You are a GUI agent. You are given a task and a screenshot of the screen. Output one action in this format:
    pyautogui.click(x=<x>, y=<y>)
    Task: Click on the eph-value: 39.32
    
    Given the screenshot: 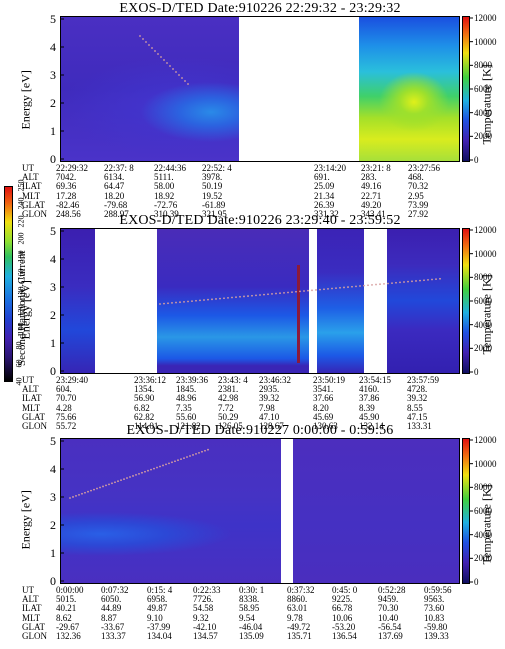 What is the action you would take?
    pyautogui.click(x=269, y=398)
    